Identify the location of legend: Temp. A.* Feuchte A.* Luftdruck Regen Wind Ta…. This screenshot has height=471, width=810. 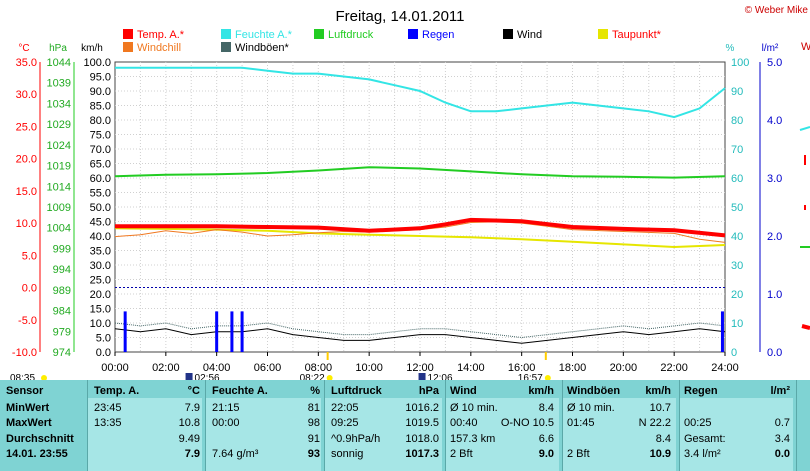
(392, 41).